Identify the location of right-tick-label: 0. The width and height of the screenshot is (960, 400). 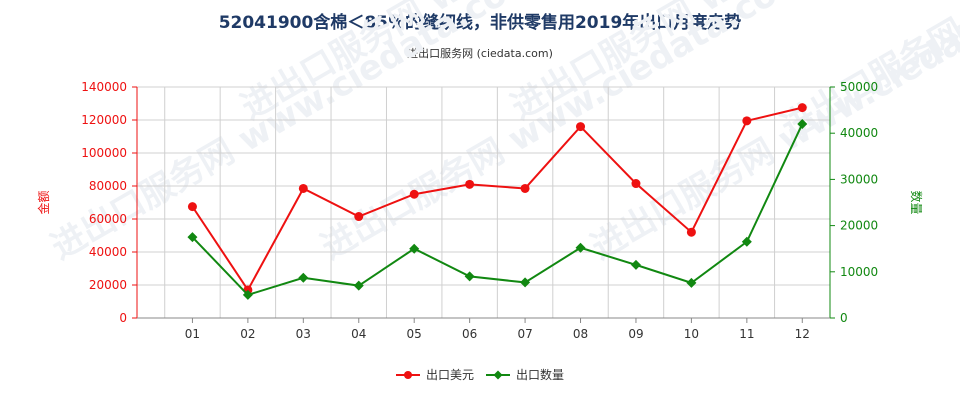
(844, 318).